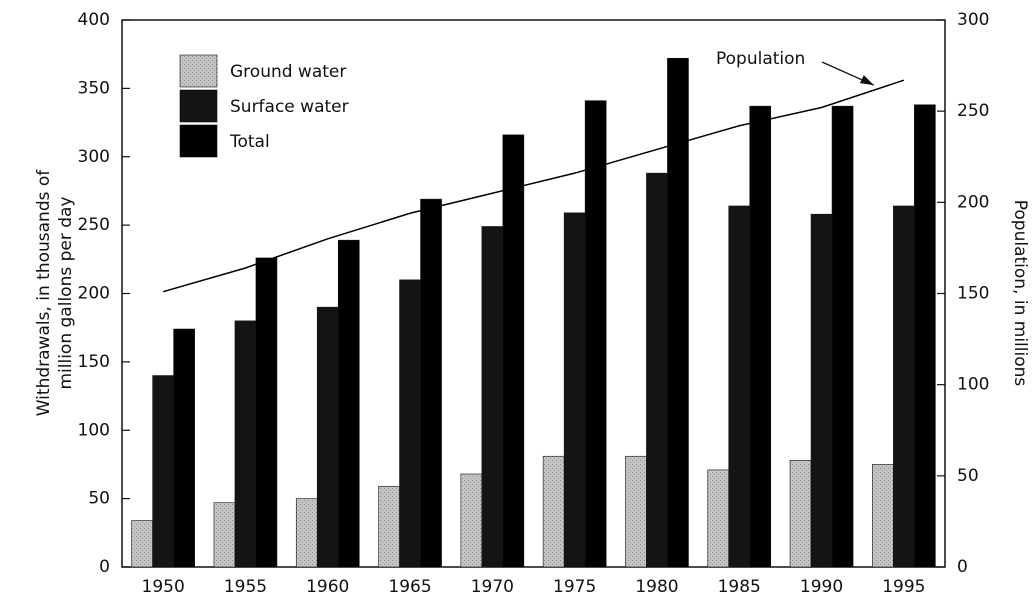 The width and height of the screenshot is (1035, 605). What do you see at coordinates (973, 111) in the screenshot?
I see `y2-tick-label: 250` at bounding box center [973, 111].